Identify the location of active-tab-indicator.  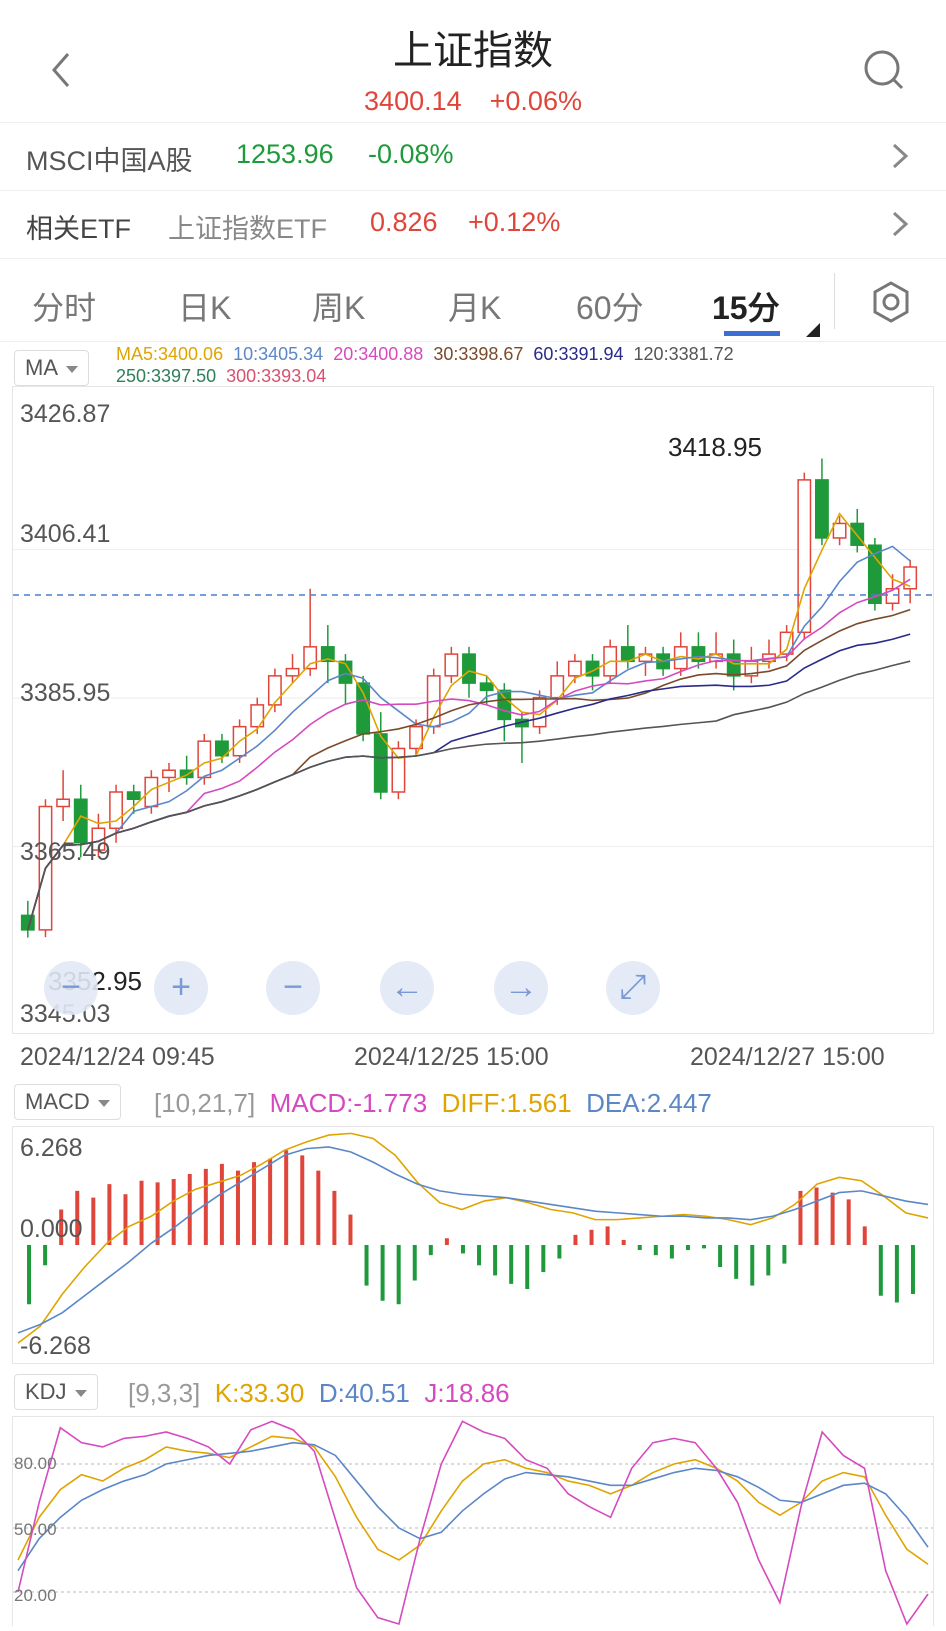
(752, 333).